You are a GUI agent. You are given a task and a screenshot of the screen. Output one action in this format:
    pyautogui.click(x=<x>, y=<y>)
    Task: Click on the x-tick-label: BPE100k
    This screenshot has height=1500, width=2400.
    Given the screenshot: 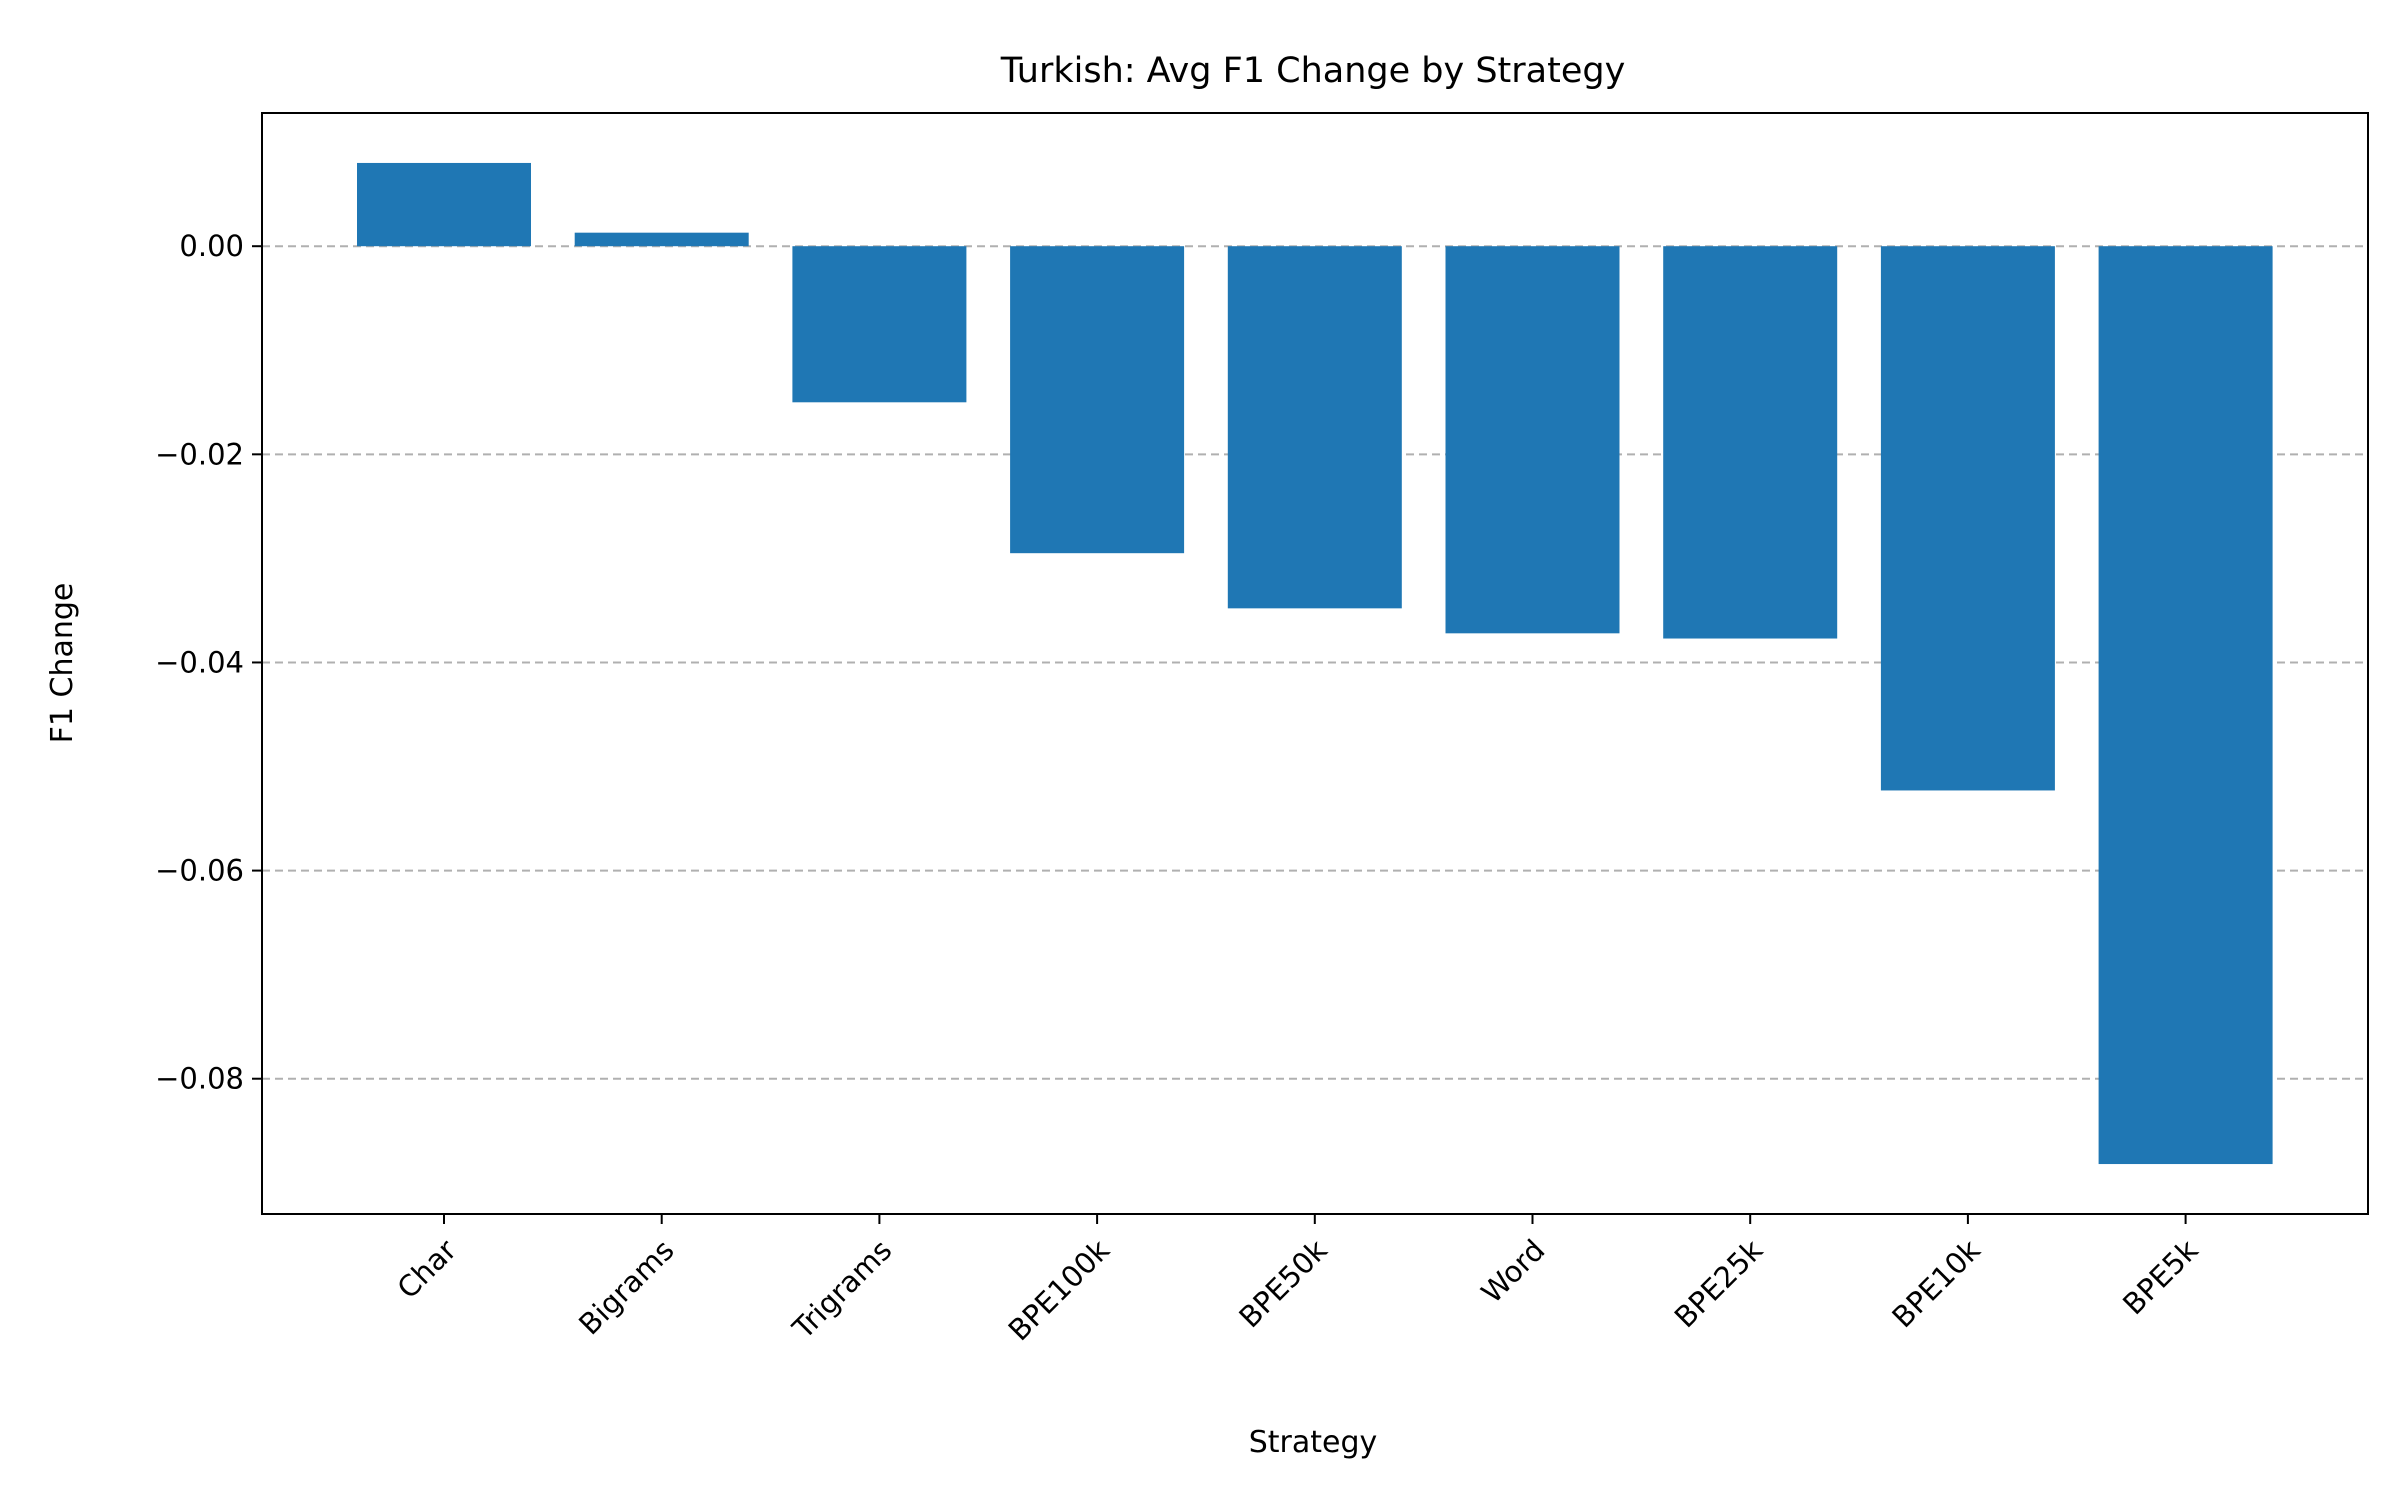 What is the action you would take?
    pyautogui.click(x=1059, y=1290)
    